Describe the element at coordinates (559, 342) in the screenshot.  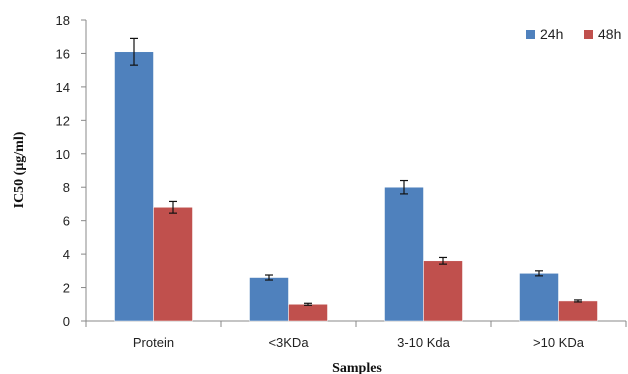
I see `x-tick-label: >10 KDa` at that location.